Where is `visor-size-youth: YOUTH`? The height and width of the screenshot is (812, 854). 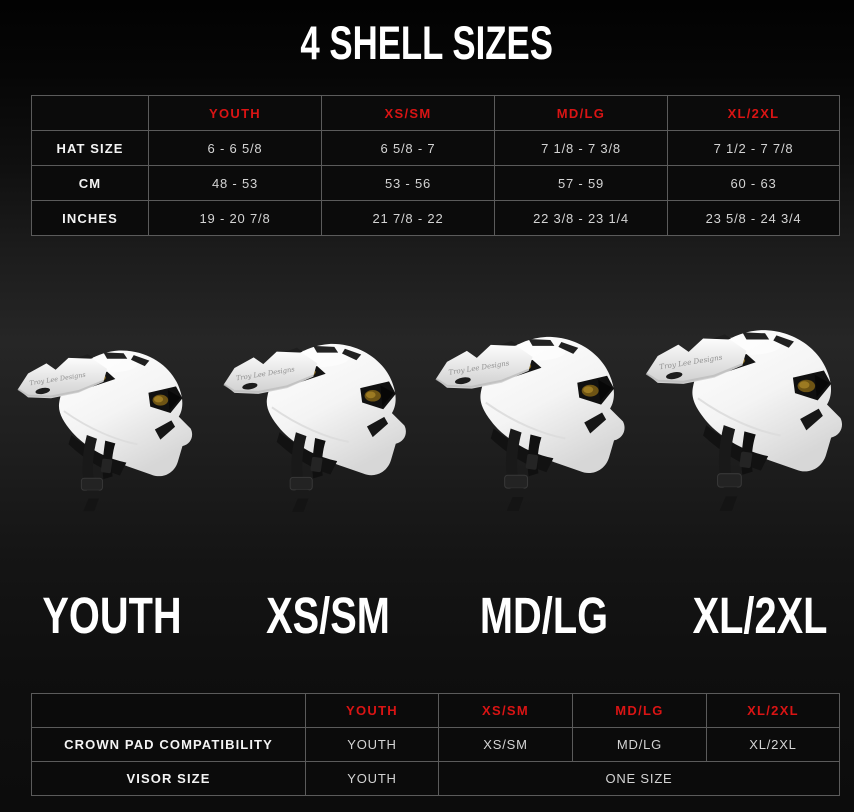 visor-size-youth: YOUTH is located at coordinates (372, 778).